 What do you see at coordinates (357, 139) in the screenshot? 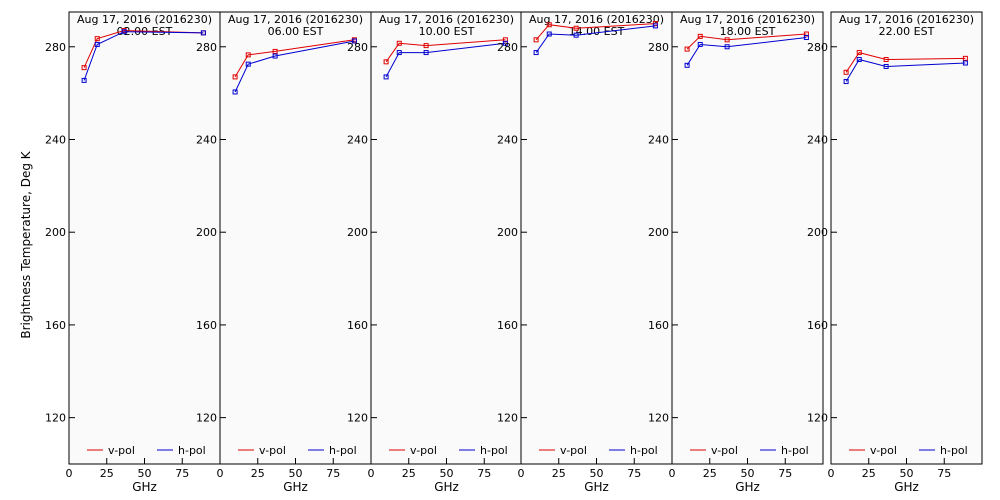
I see `y-tick-label: 240` at bounding box center [357, 139].